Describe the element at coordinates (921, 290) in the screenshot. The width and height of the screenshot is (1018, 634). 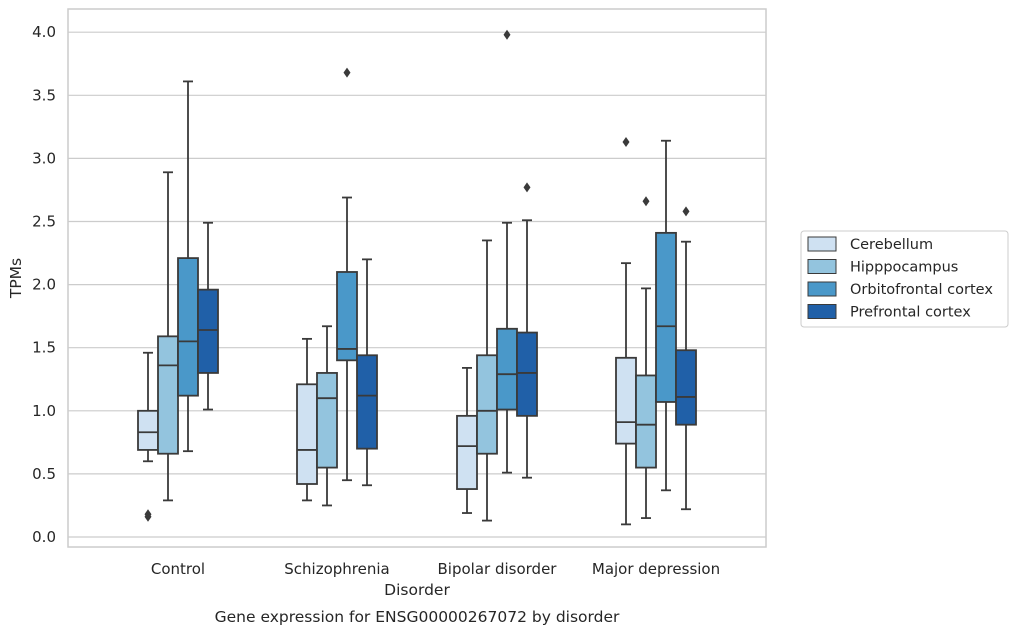
I see `legend-label: Orbitofrontal cortex` at that location.